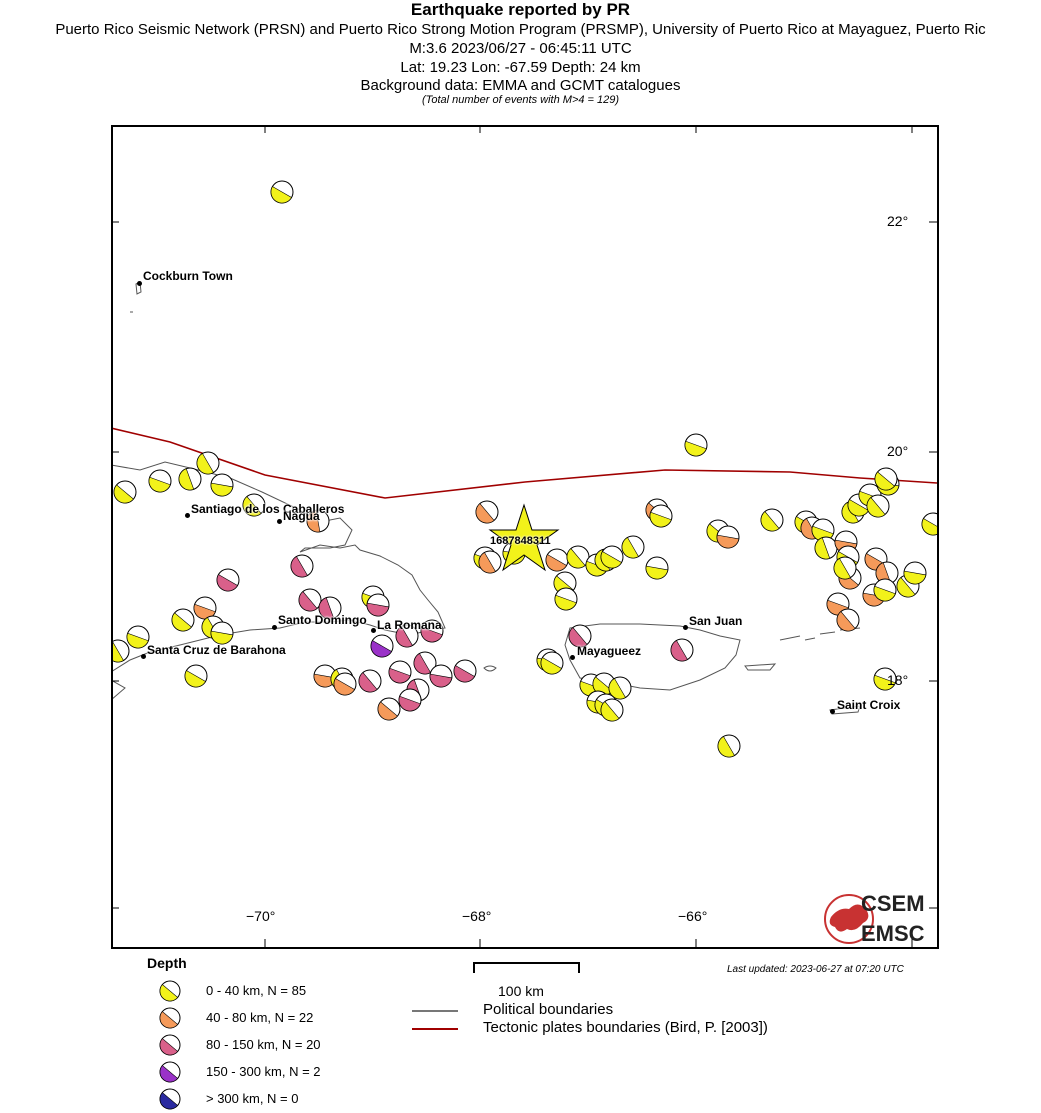 This screenshot has width=1041, height=1113. Describe the element at coordinates (893, 903) in the screenshot. I see `logo-csem: CSEM` at that location.